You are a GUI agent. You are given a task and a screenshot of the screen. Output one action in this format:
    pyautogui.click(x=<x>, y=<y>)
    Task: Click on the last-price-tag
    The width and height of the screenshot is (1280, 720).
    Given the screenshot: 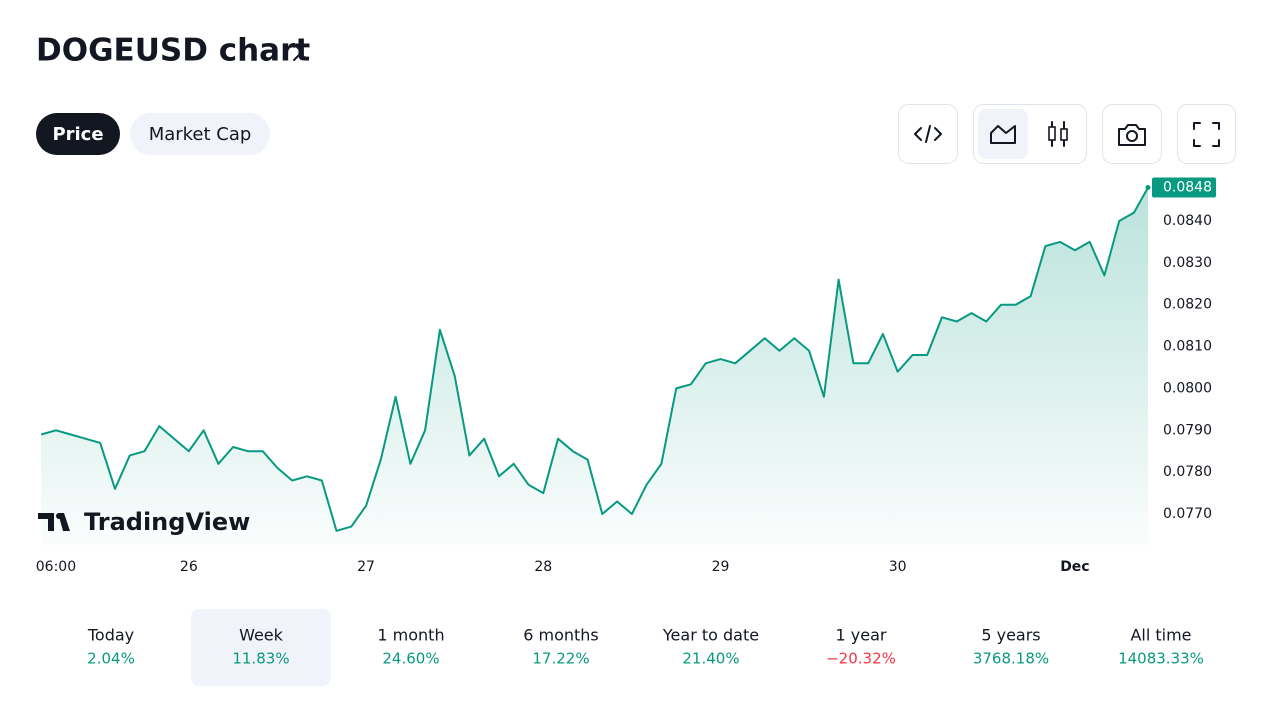 What is the action you would take?
    pyautogui.click(x=1184, y=187)
    